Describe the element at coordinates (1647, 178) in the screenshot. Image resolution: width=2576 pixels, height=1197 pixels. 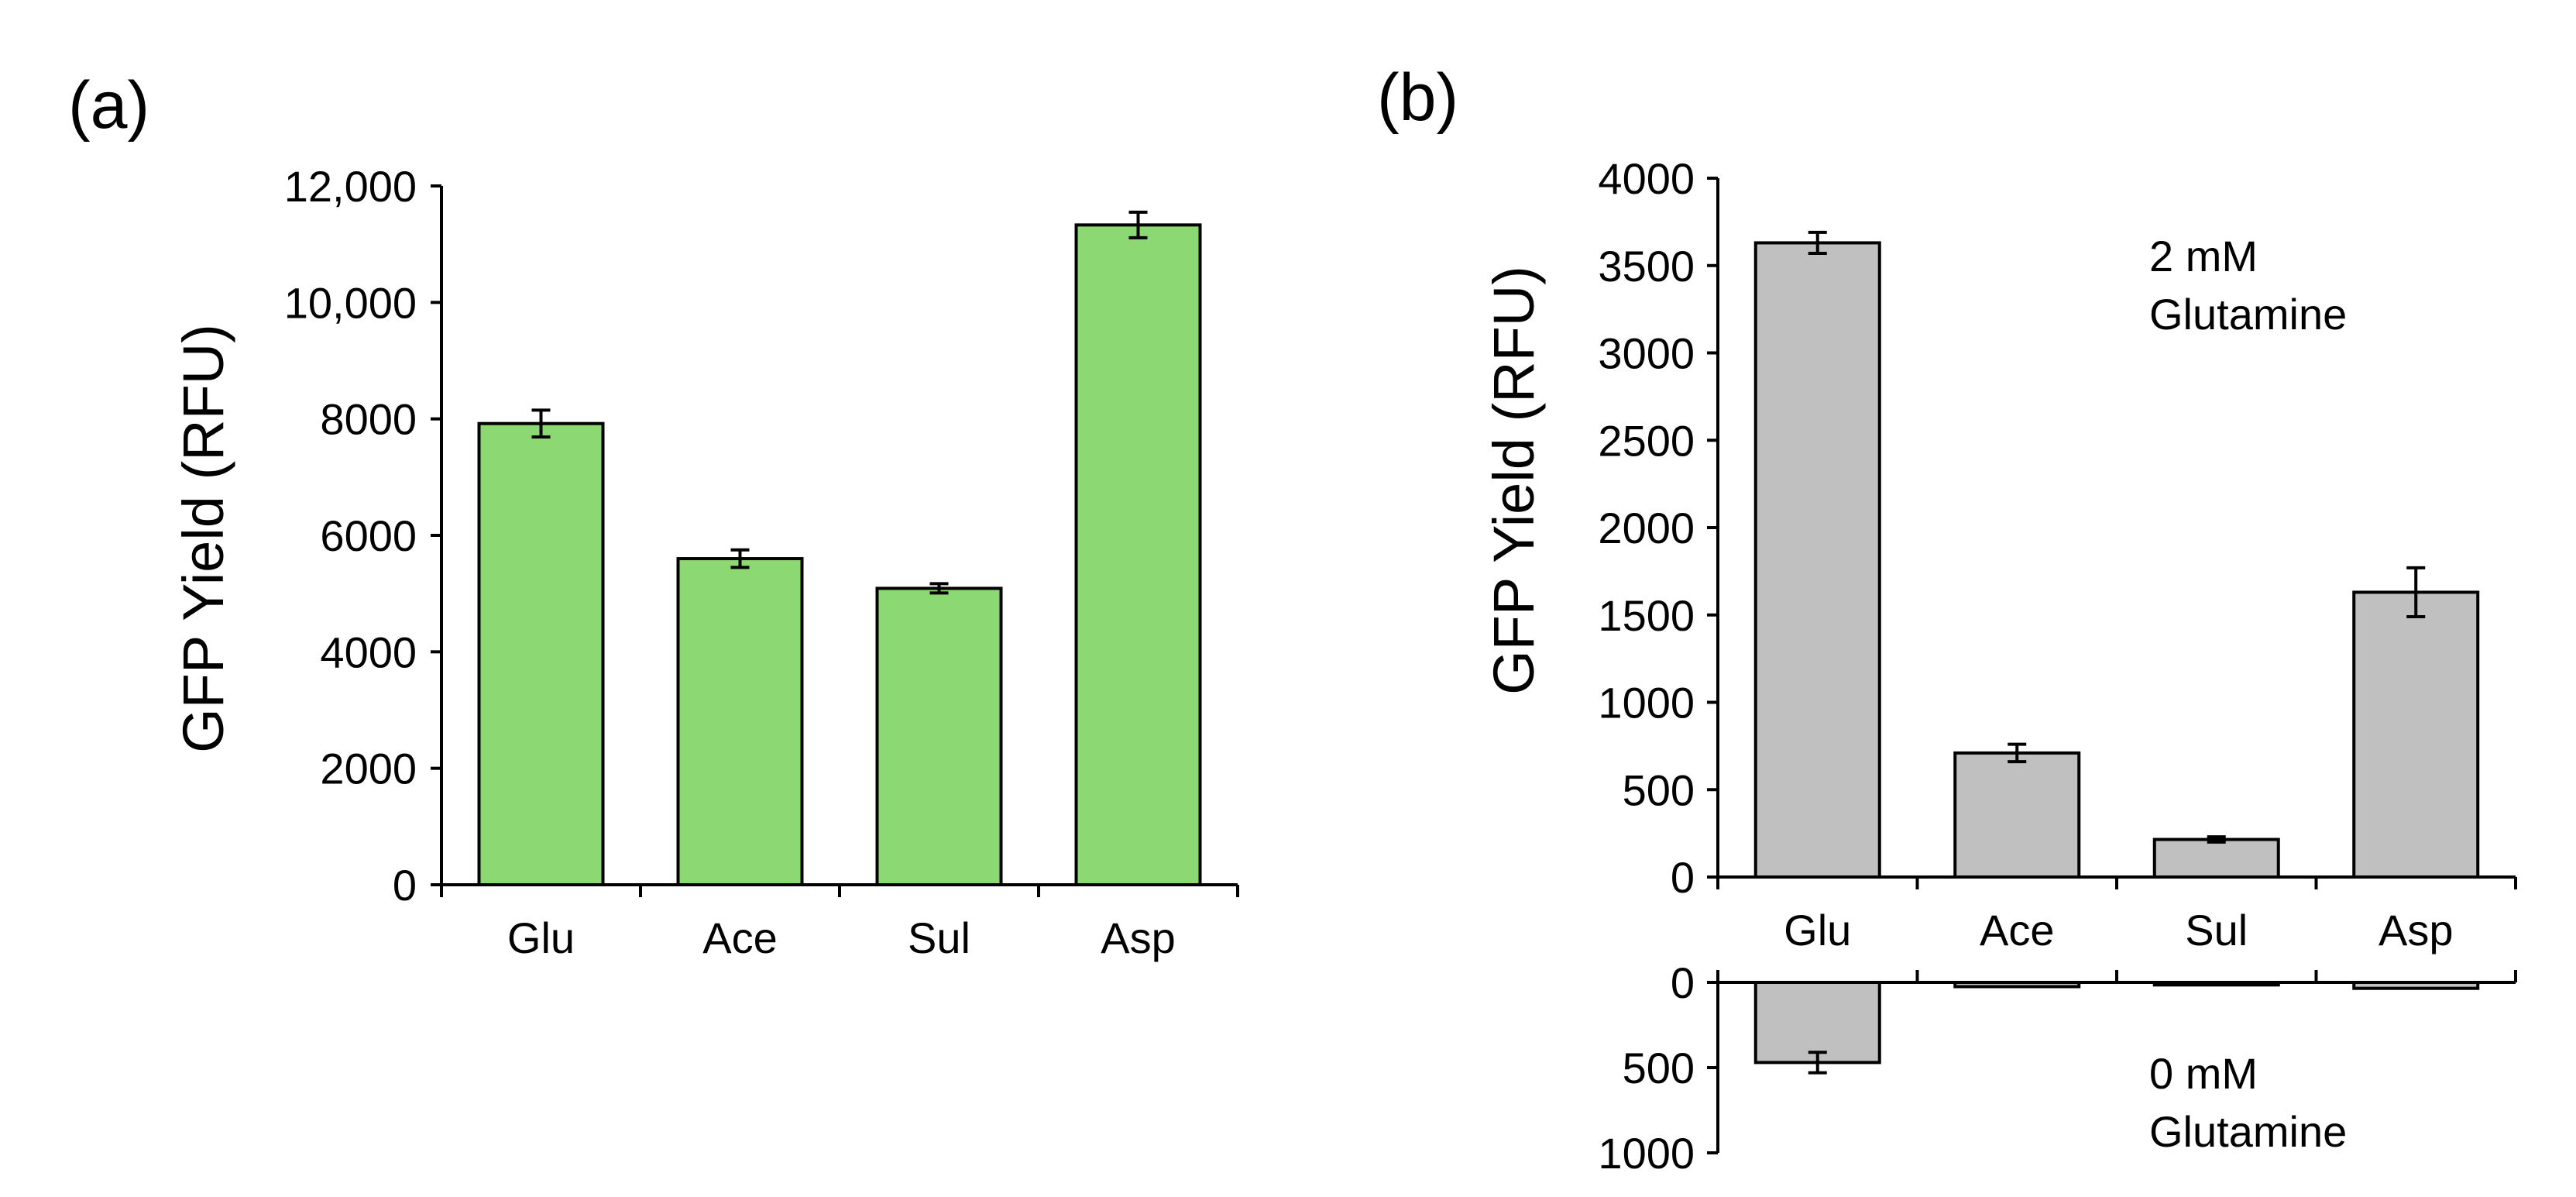
I see `panel-b-top-y-tick-label: 4000` at that location.